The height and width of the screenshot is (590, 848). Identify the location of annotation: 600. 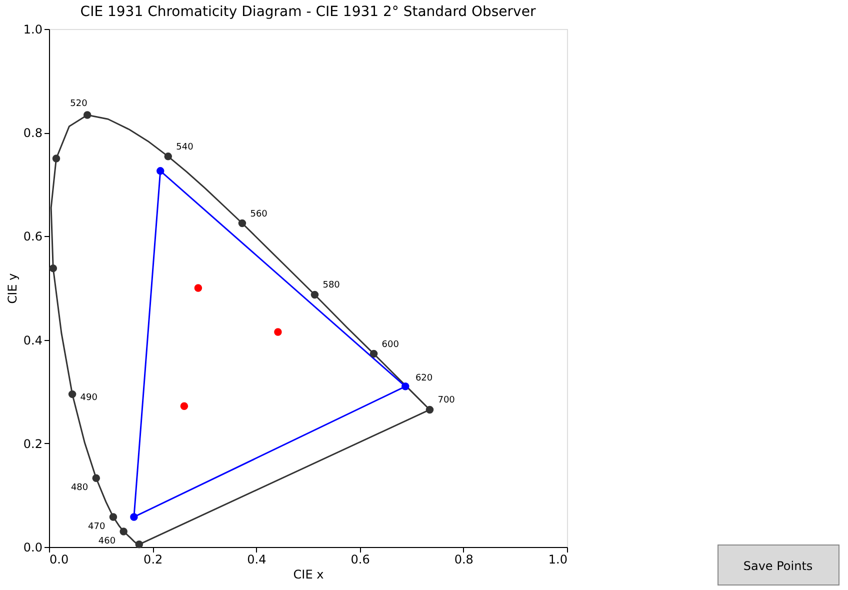
(391, 345).